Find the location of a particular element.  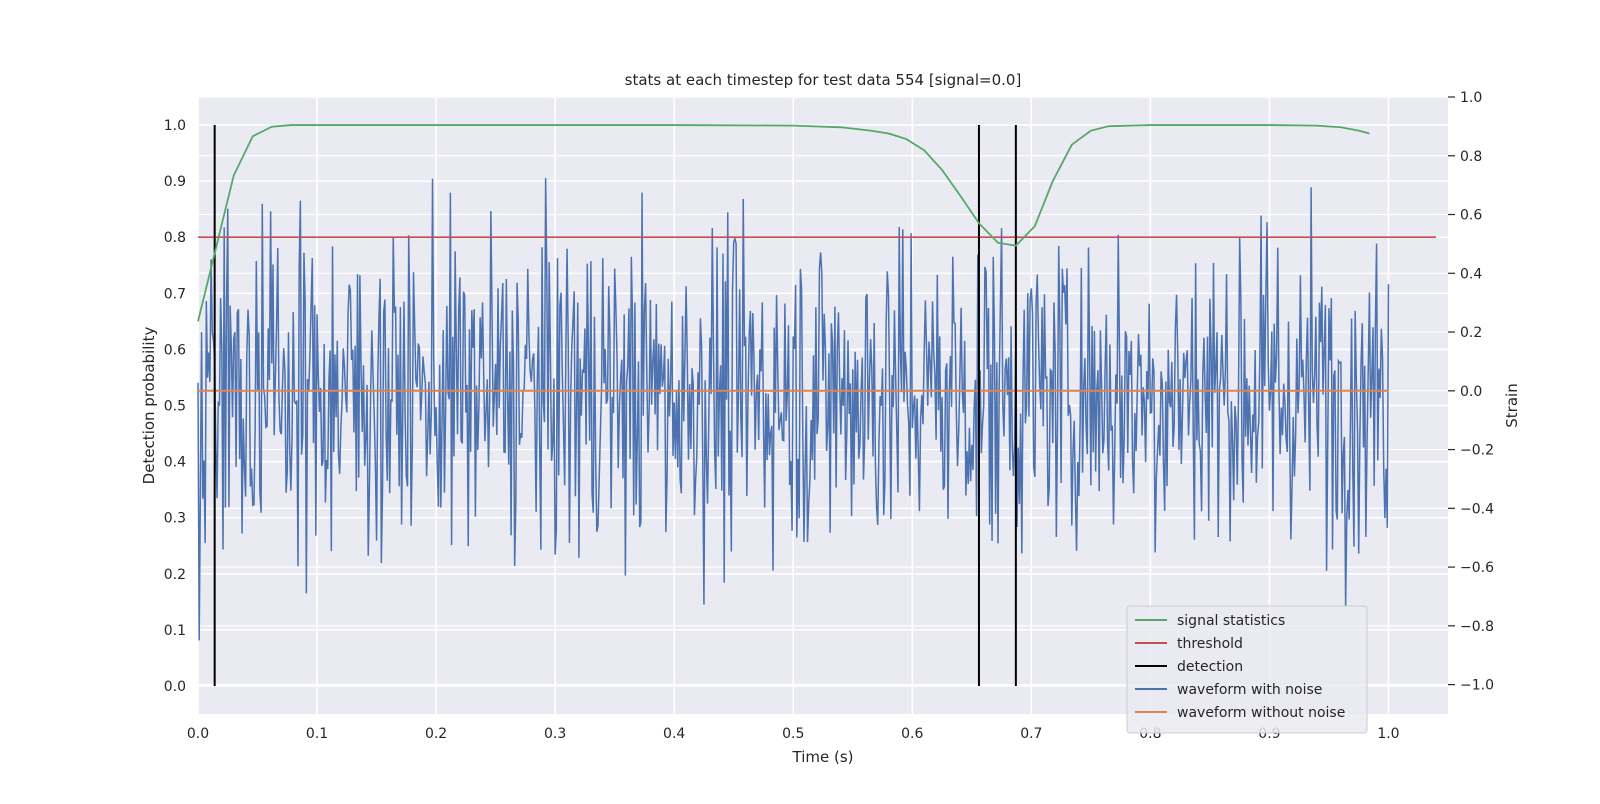

x-tick-label: 0.5 is located at coordinates (793, 734).